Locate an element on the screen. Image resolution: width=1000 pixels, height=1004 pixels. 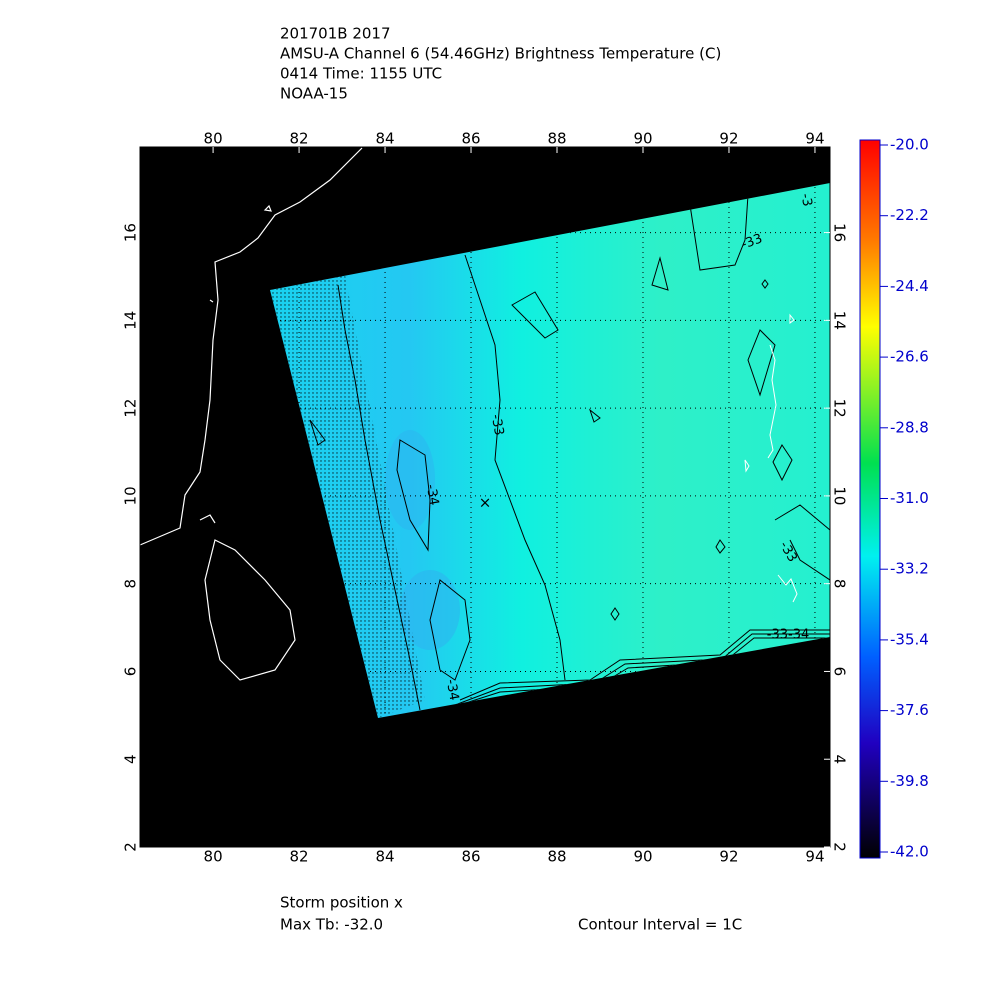
sri-lanka is located at coordinates (250, 610).